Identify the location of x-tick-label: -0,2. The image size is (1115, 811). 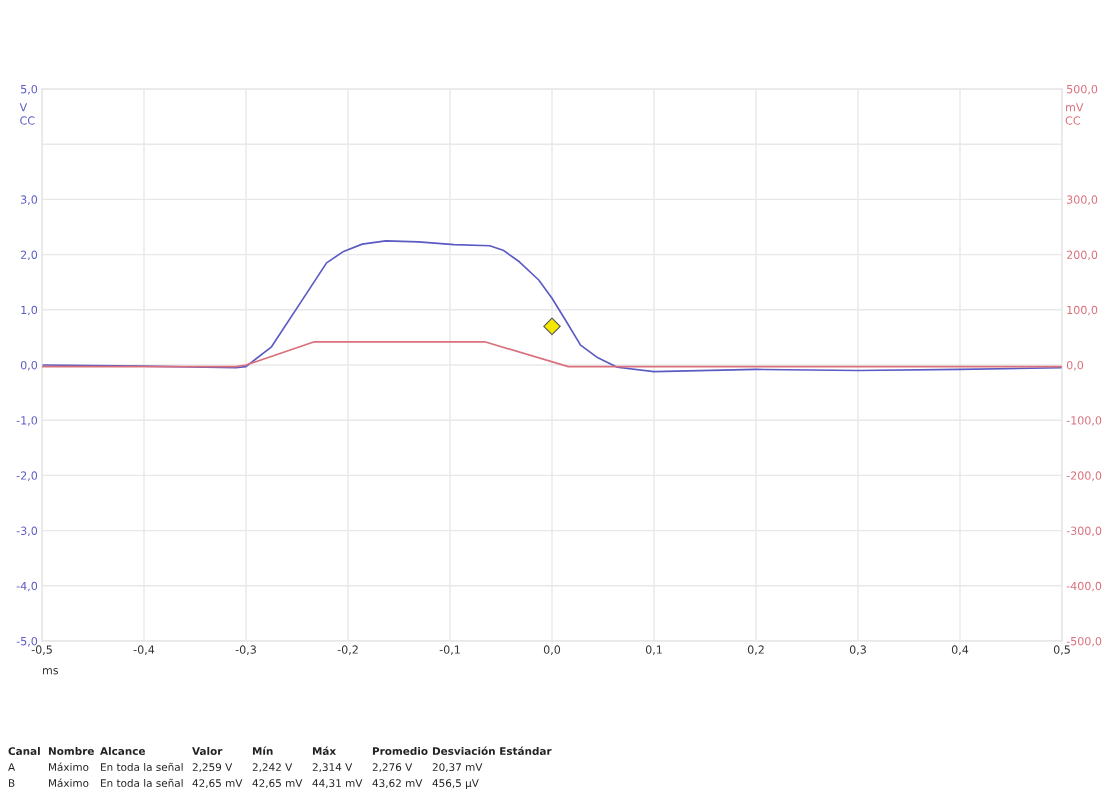
(347, 650).